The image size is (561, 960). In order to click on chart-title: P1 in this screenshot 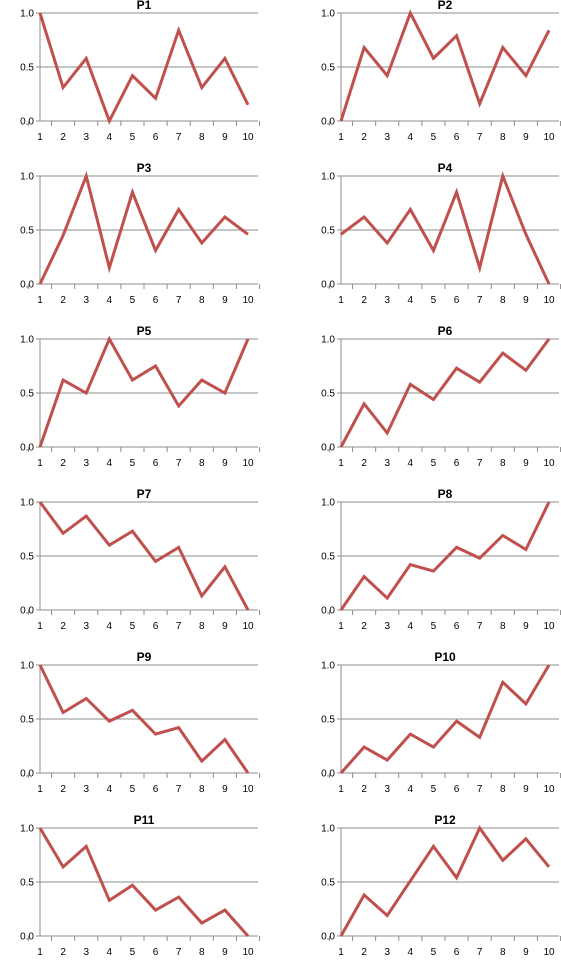, I will do `click(144, 6)`.